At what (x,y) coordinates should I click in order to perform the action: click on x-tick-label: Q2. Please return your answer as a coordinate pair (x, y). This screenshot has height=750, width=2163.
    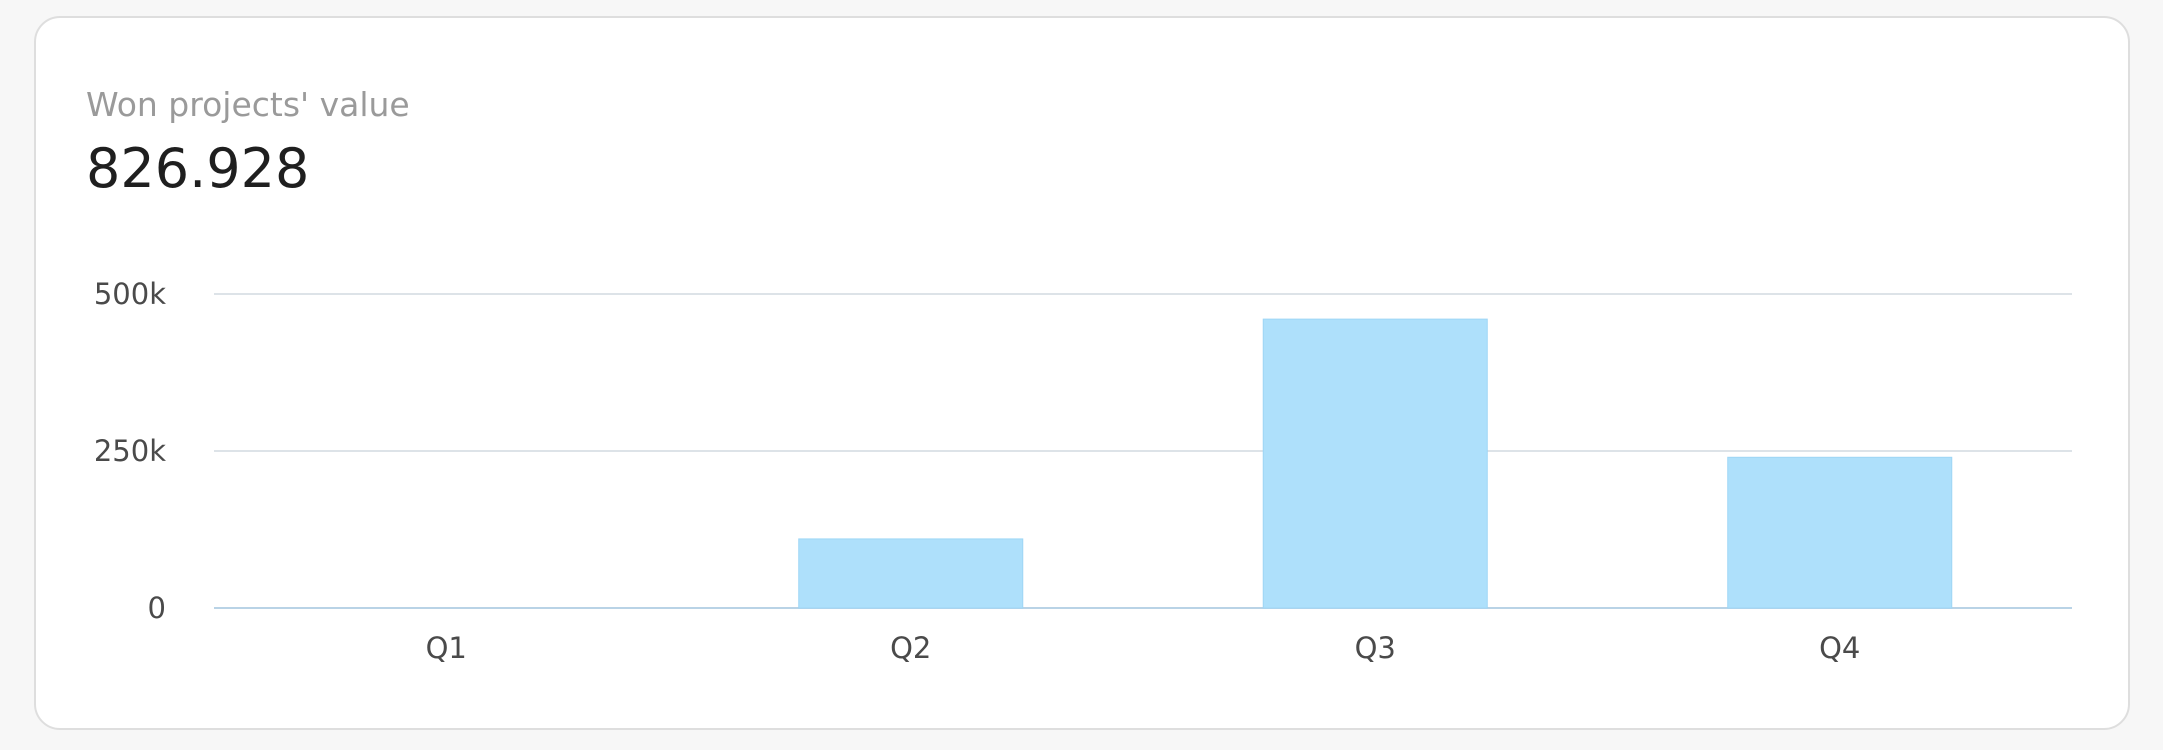
    Looking at the image, I should click on (910, 648).